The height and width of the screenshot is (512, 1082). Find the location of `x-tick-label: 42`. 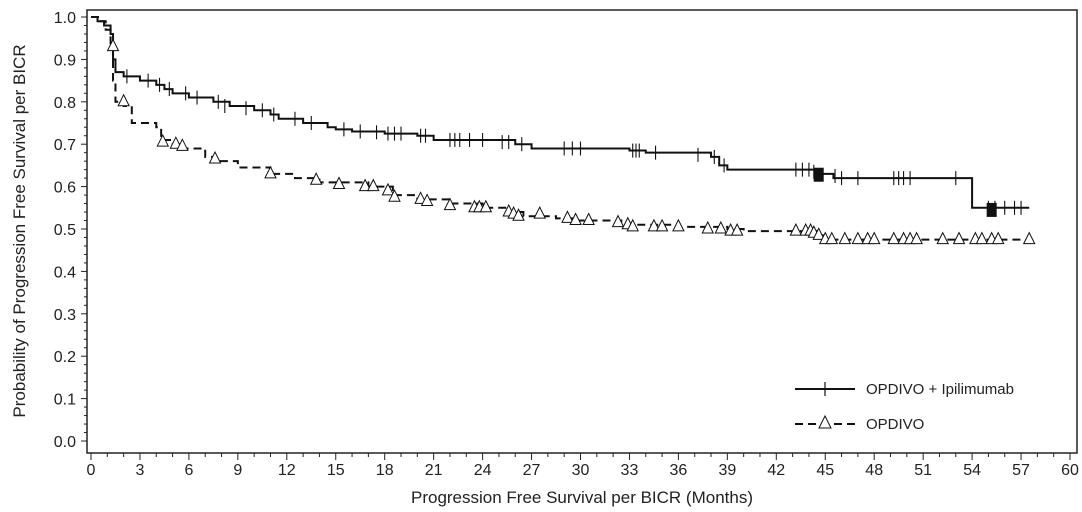

x-tick-label: 42 is located at coordinates (776, 470).